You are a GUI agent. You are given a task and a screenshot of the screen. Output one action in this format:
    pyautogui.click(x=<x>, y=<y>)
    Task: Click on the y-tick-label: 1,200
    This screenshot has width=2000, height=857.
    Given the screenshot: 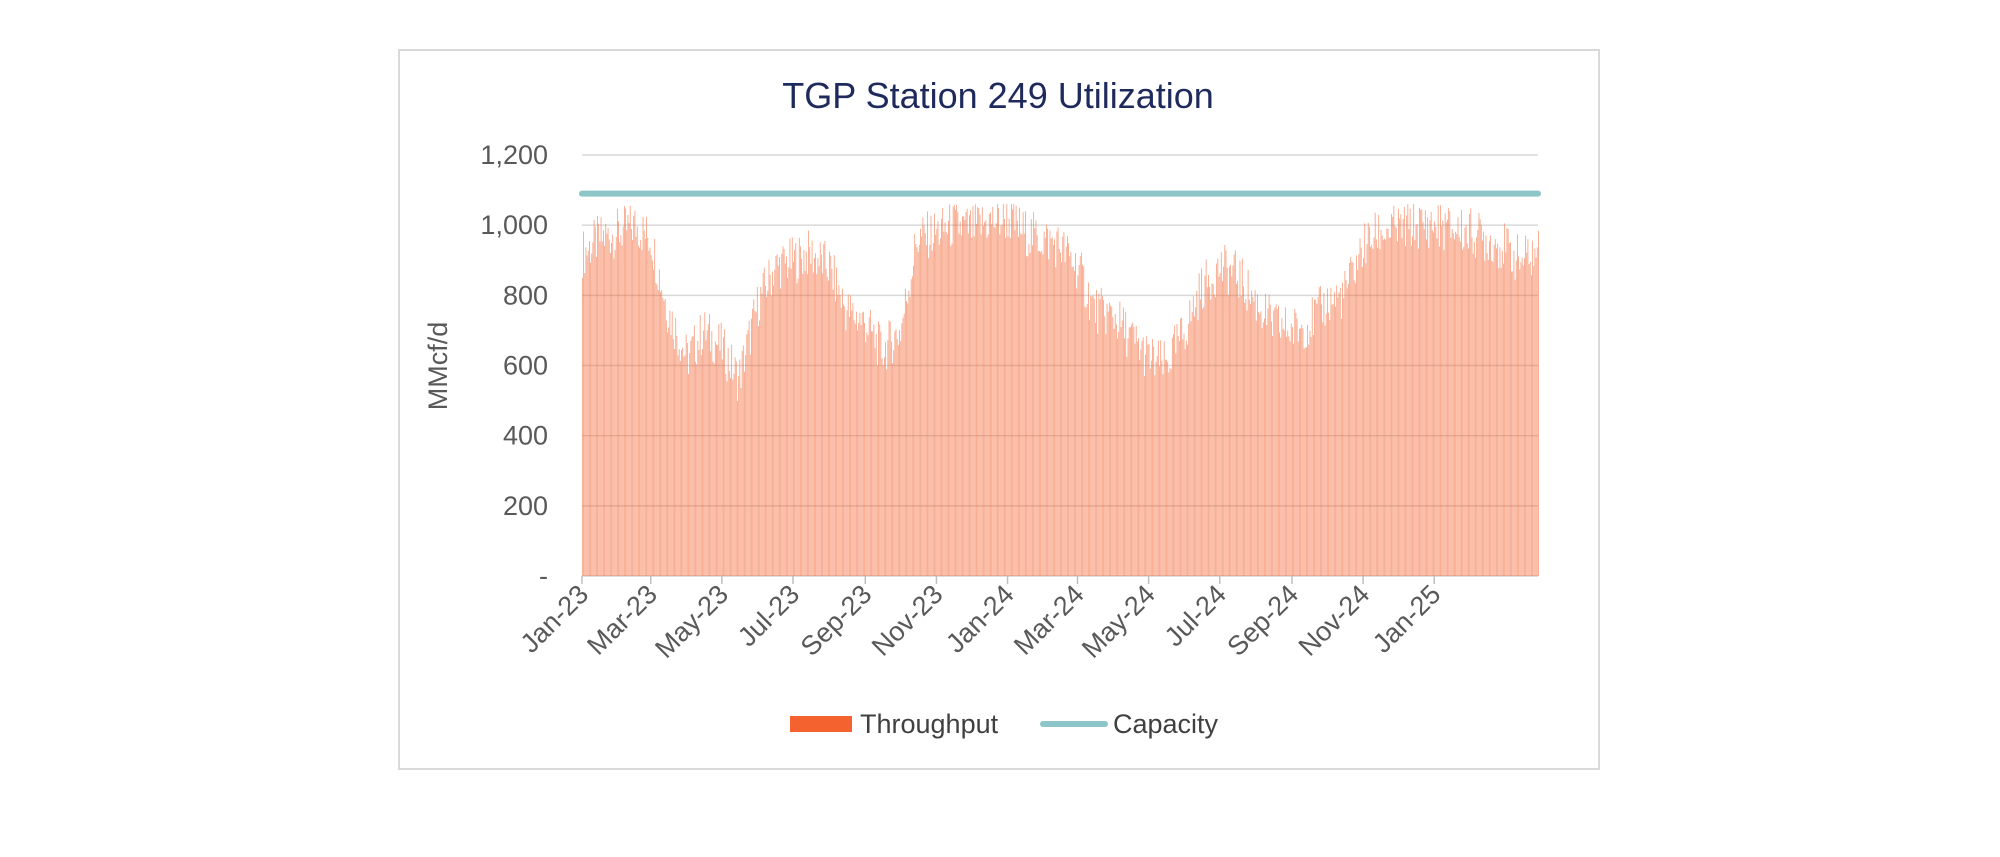 What is the action you would take?
    pyautogui.click(x=514, y=155)
    